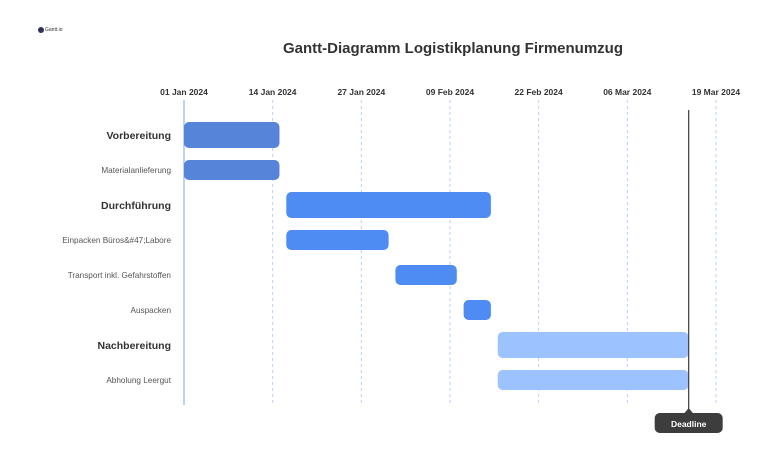 Image resolution: width=769 pixels, height=468 pixels. What do you see at coordinates (627, 92) in the screenshot?
I see `tick-label: 06 Mar 2024` at bounding box center [627, 92].